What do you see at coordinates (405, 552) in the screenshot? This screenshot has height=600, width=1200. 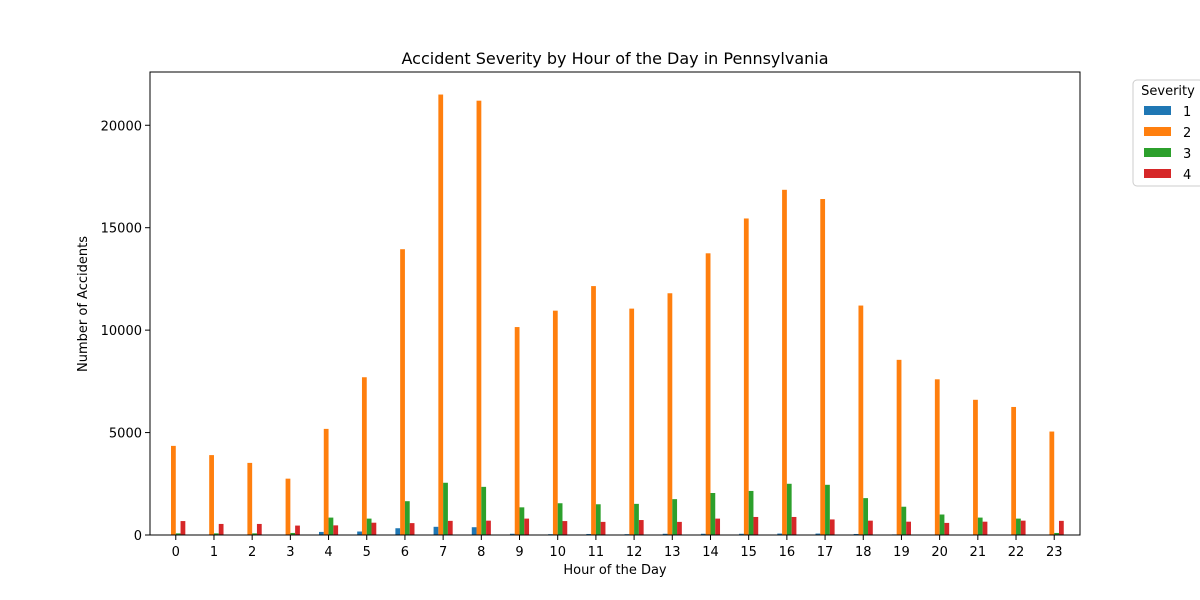 I see `x-tick-label: 6` at bounding box center [405, 552].